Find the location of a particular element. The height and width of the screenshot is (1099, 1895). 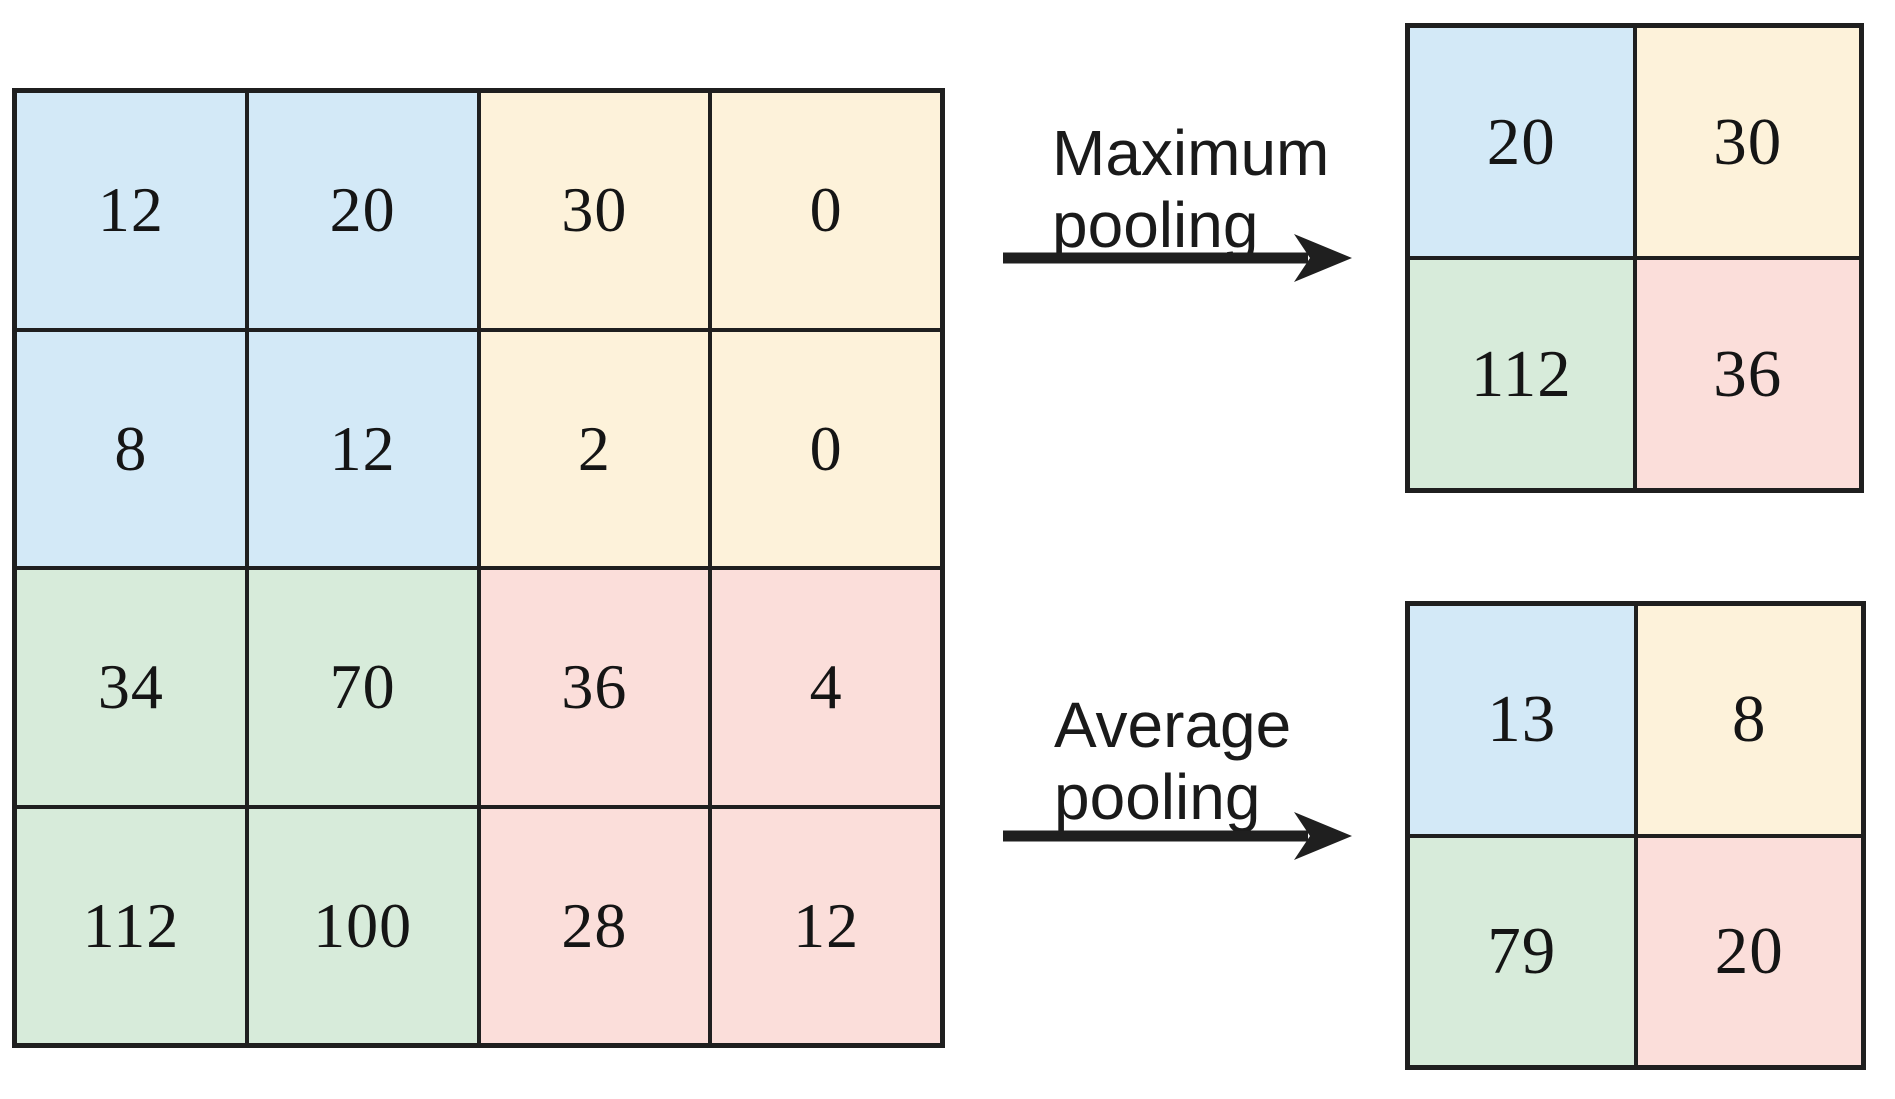

avg-output-matrix: 13 8 79 20 is located at coordinates (1635, 835).